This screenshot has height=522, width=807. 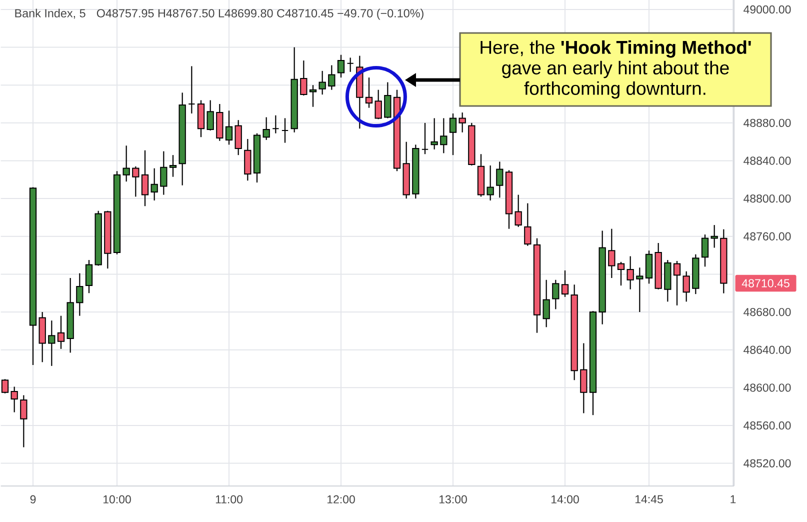 What do you see at coordinates (615, 69) in the screenshot?
I see `annotation: Here, the 'Hook Timing Method' gave an early hint about the forthcoming downturn.` at bounding box center [615, 69].